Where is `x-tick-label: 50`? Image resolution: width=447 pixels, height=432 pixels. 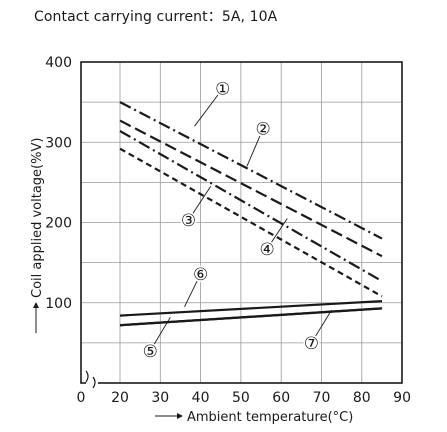 x-tick-label: 50 is located at coordinates (241, 398).